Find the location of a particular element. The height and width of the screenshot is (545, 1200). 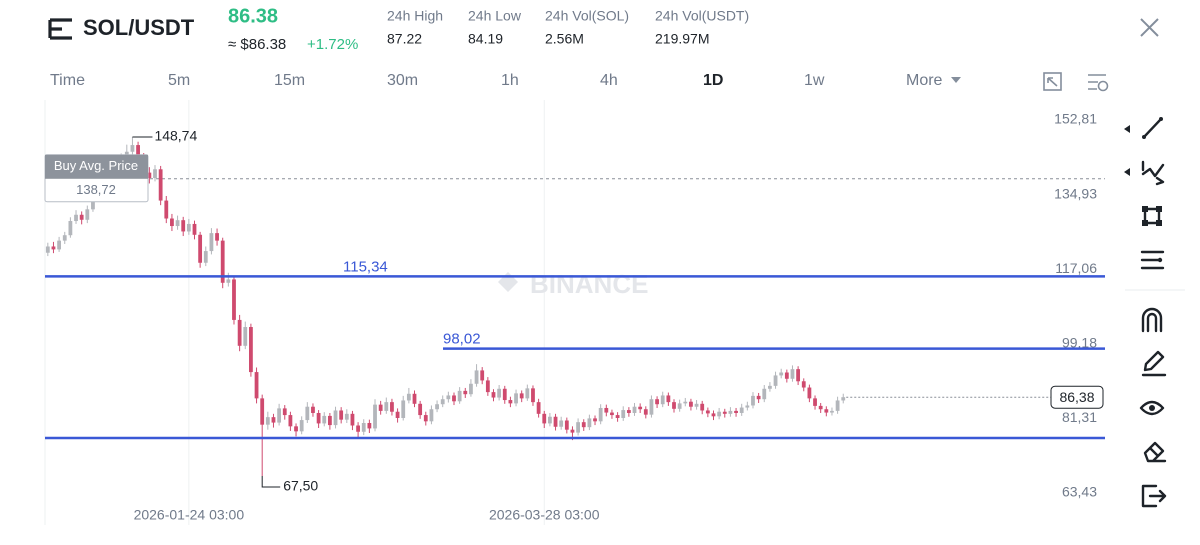

close-button is located at coordinates (1149, 27).